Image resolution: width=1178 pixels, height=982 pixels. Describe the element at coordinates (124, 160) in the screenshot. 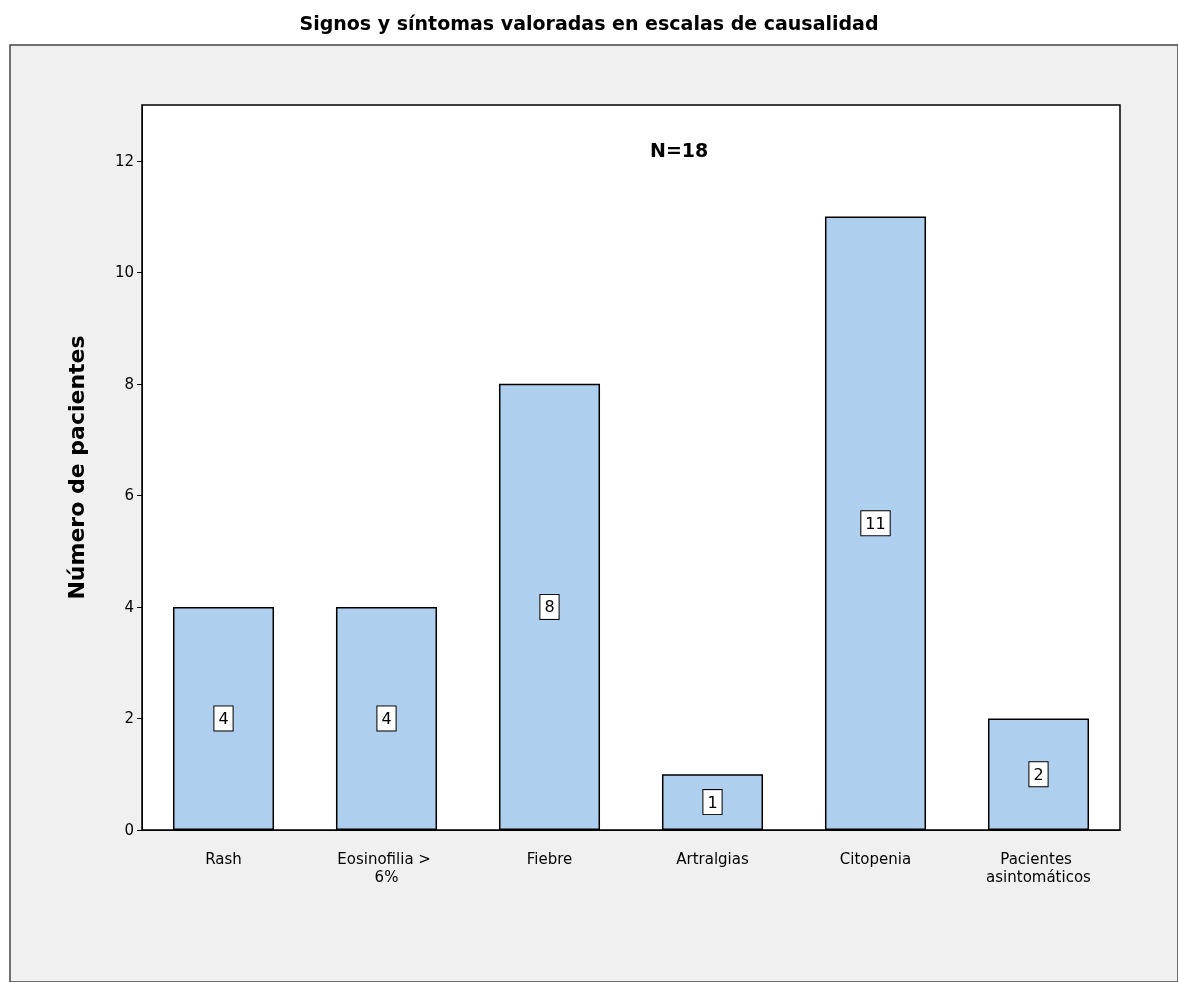

I see `y-tick-label: 12` at that location.